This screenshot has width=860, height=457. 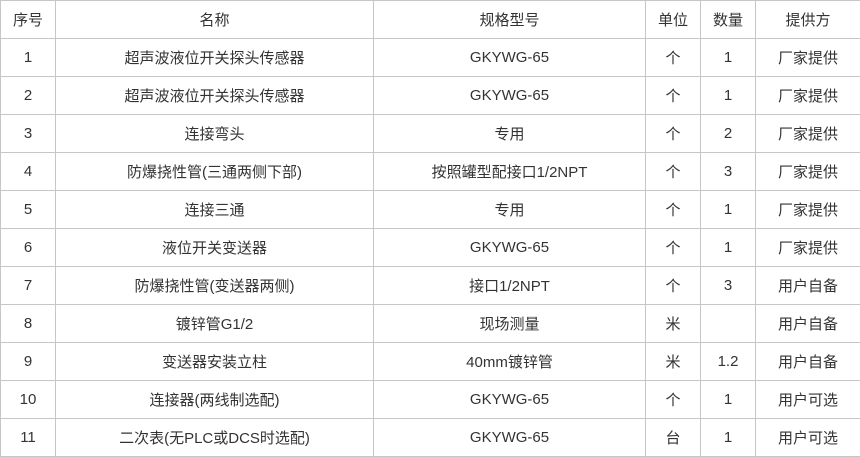 I want to click on table-cell: 镀锌管G1/2, so click(x=214, y=323).